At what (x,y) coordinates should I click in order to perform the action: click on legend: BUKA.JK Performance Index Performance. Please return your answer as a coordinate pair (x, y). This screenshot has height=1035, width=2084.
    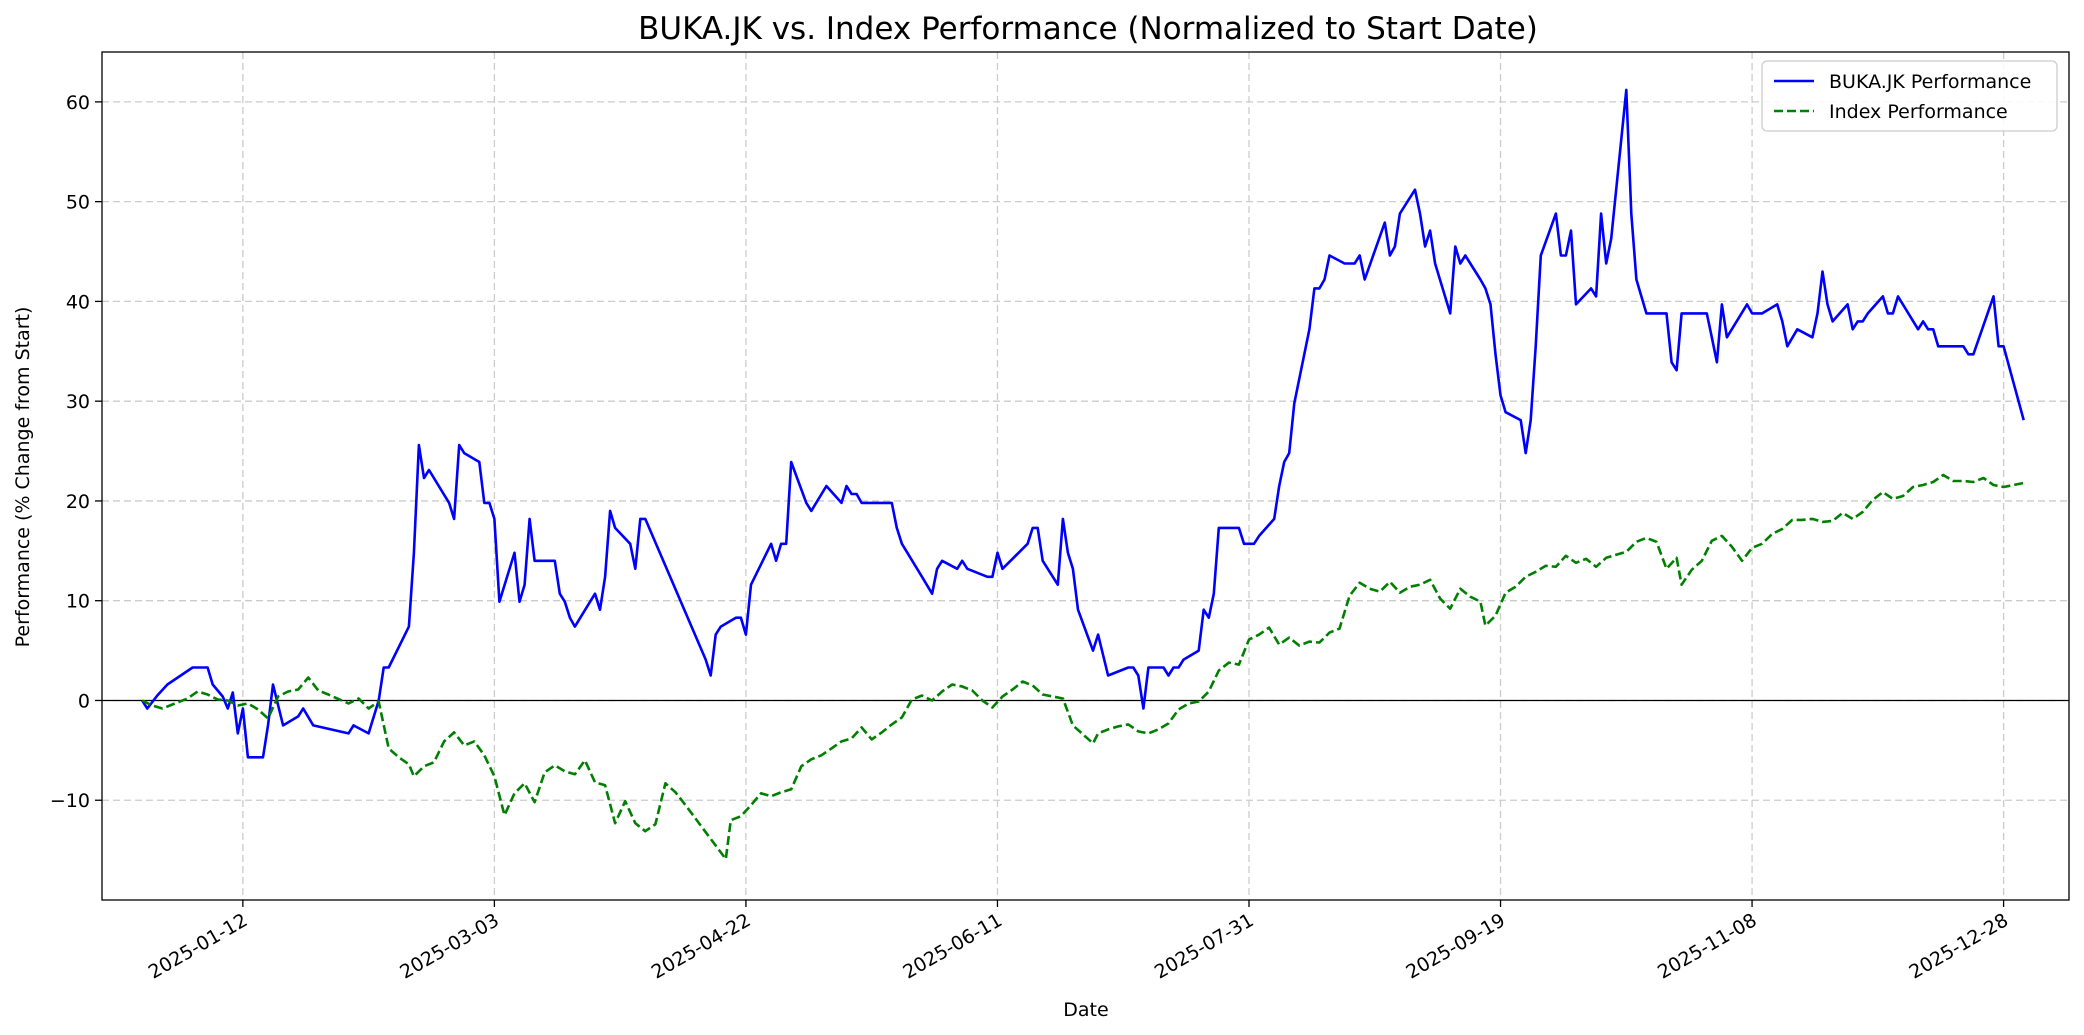
    Looking at the image, I should click on (1909, 96).